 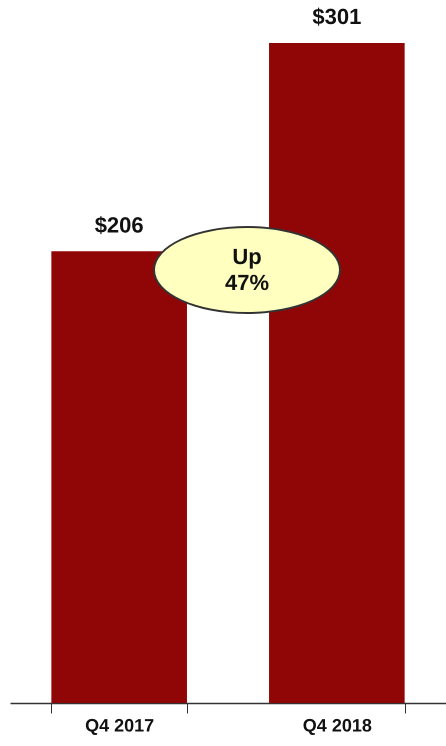 What do you see at coordinates (119, 225) in the screenshot?
I see `data-label: $206` at bounding box center [119, 225].